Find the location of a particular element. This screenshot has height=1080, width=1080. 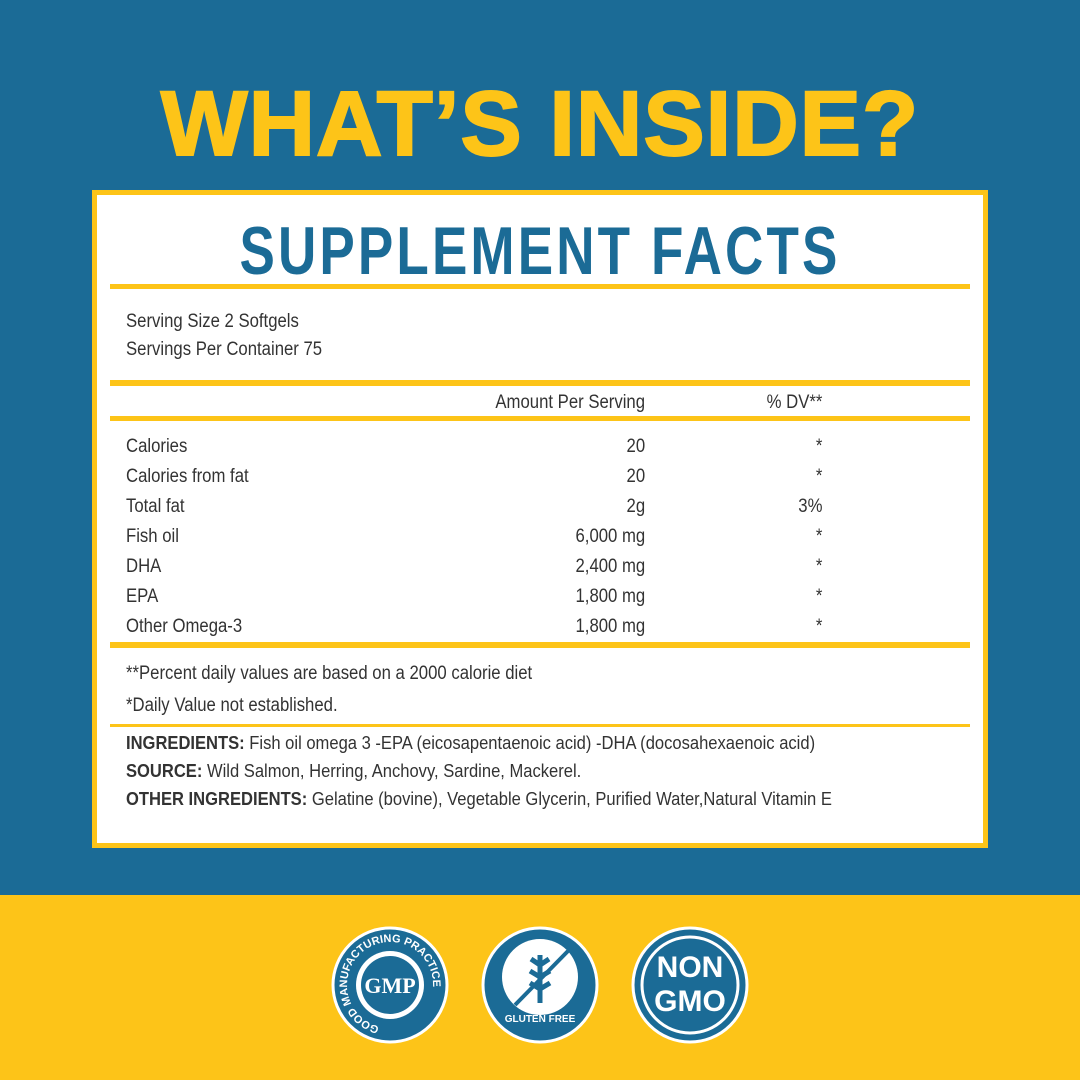

gmp-center: GMP is located at coordinates (389, 985).